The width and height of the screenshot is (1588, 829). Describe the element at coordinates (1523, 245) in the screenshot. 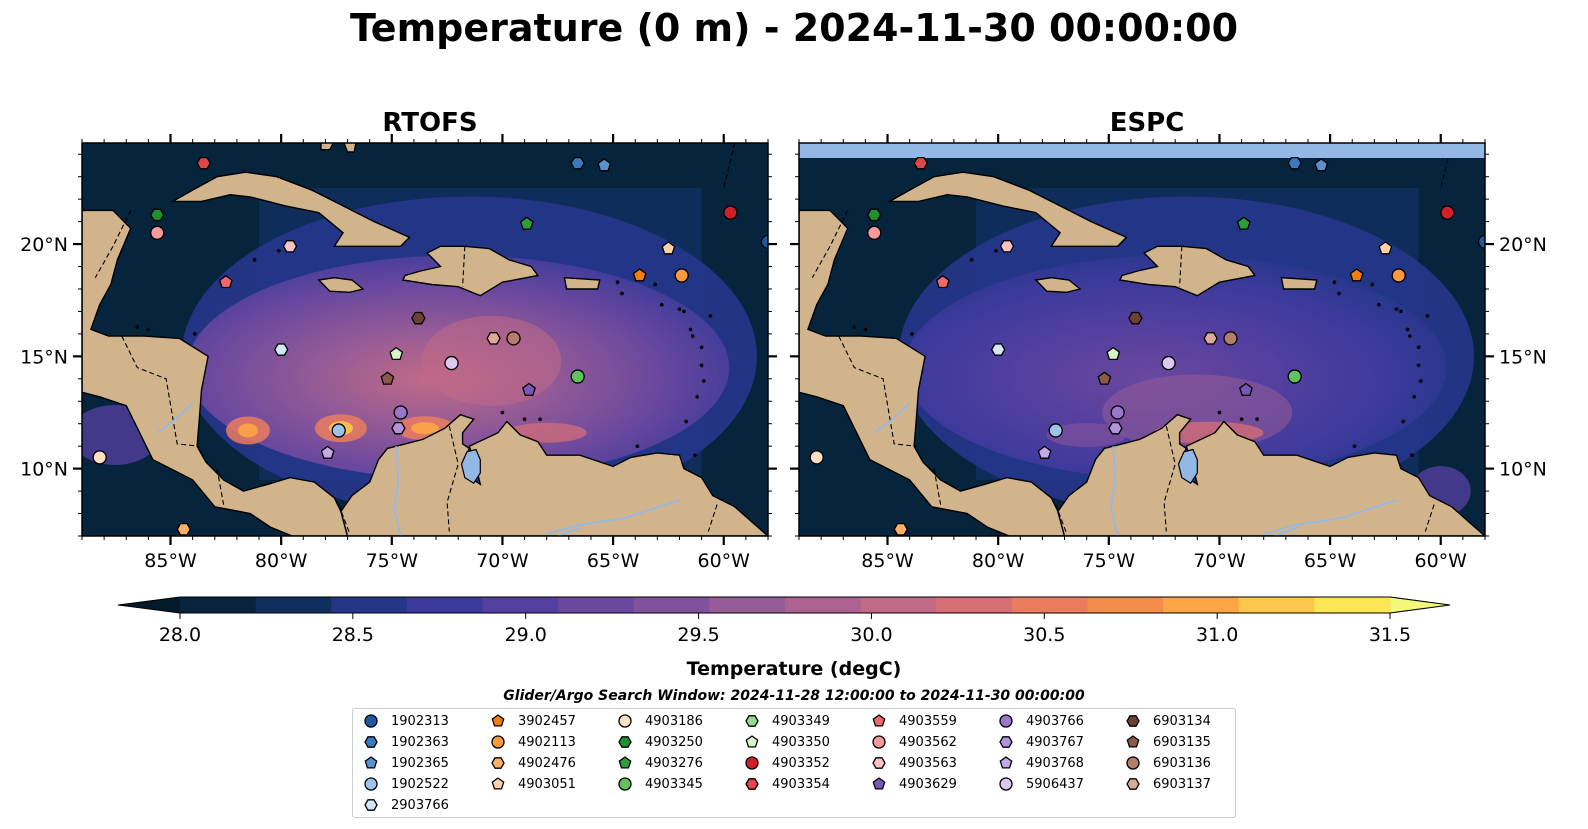

I see `lat-tick-label: 20°N` at that location.